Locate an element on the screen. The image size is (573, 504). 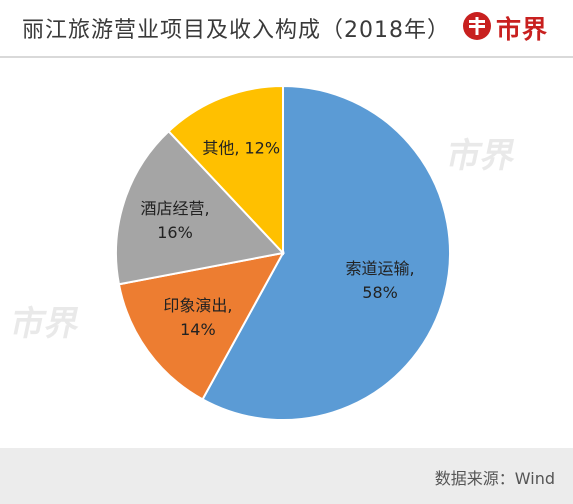
slice-label: 其他, 12% is located at coordinates (241, 147).